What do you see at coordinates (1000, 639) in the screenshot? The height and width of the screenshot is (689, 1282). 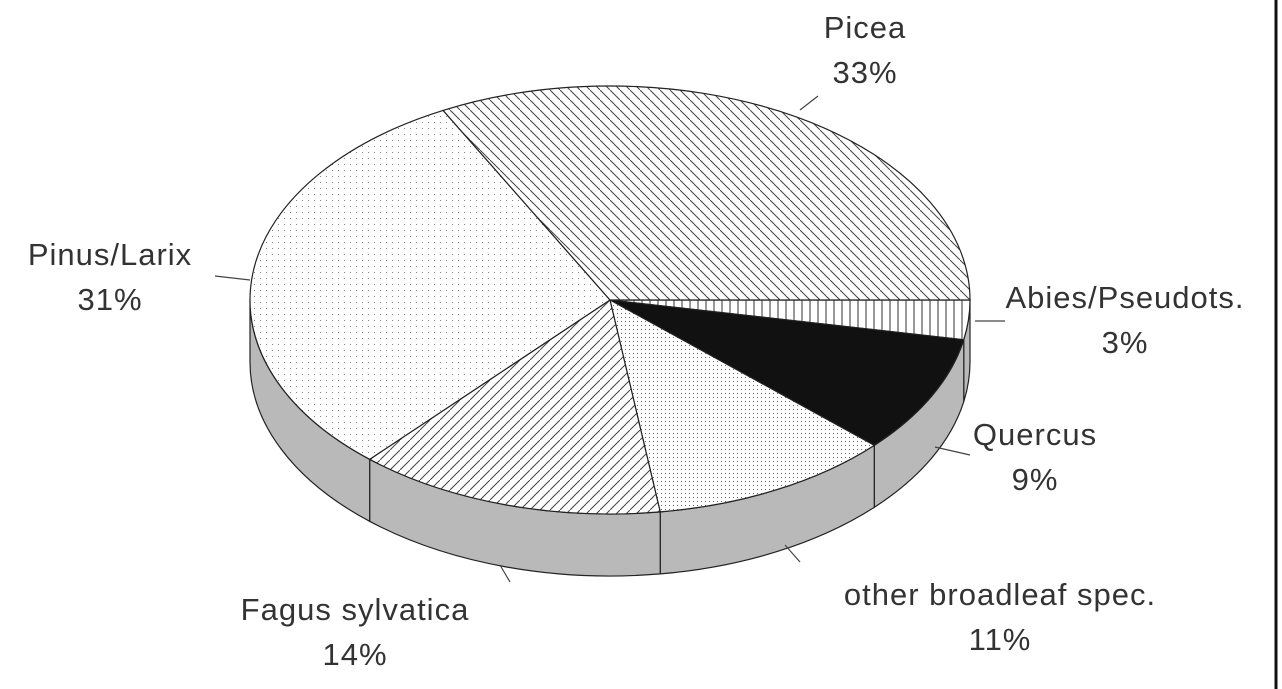 I see `slice-value-label: 11%` at bounding box center [1000, 639].